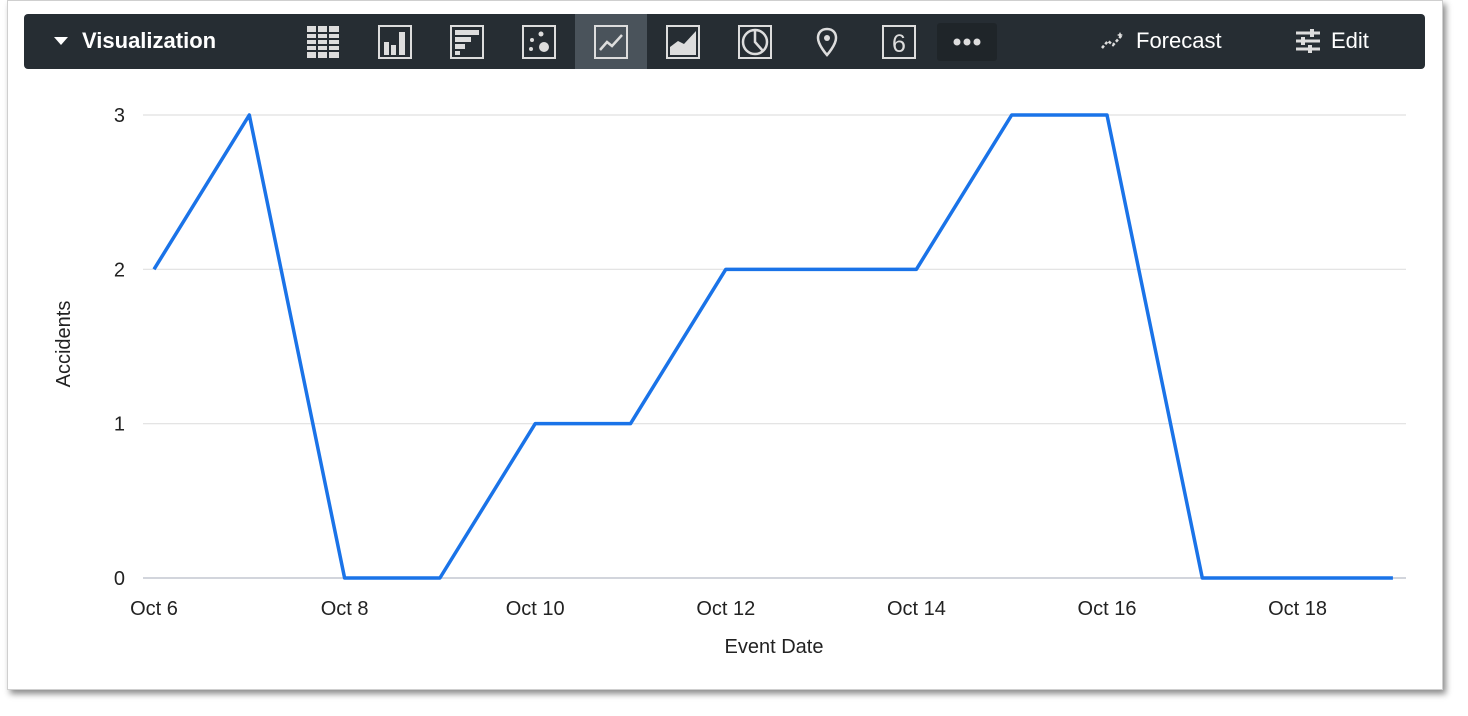 The height and width of the screenshot is (716, 1468). Describe the element at coordinates (149, 40) in the screenshot. I see `toolbar-title: Visualization` at that location.